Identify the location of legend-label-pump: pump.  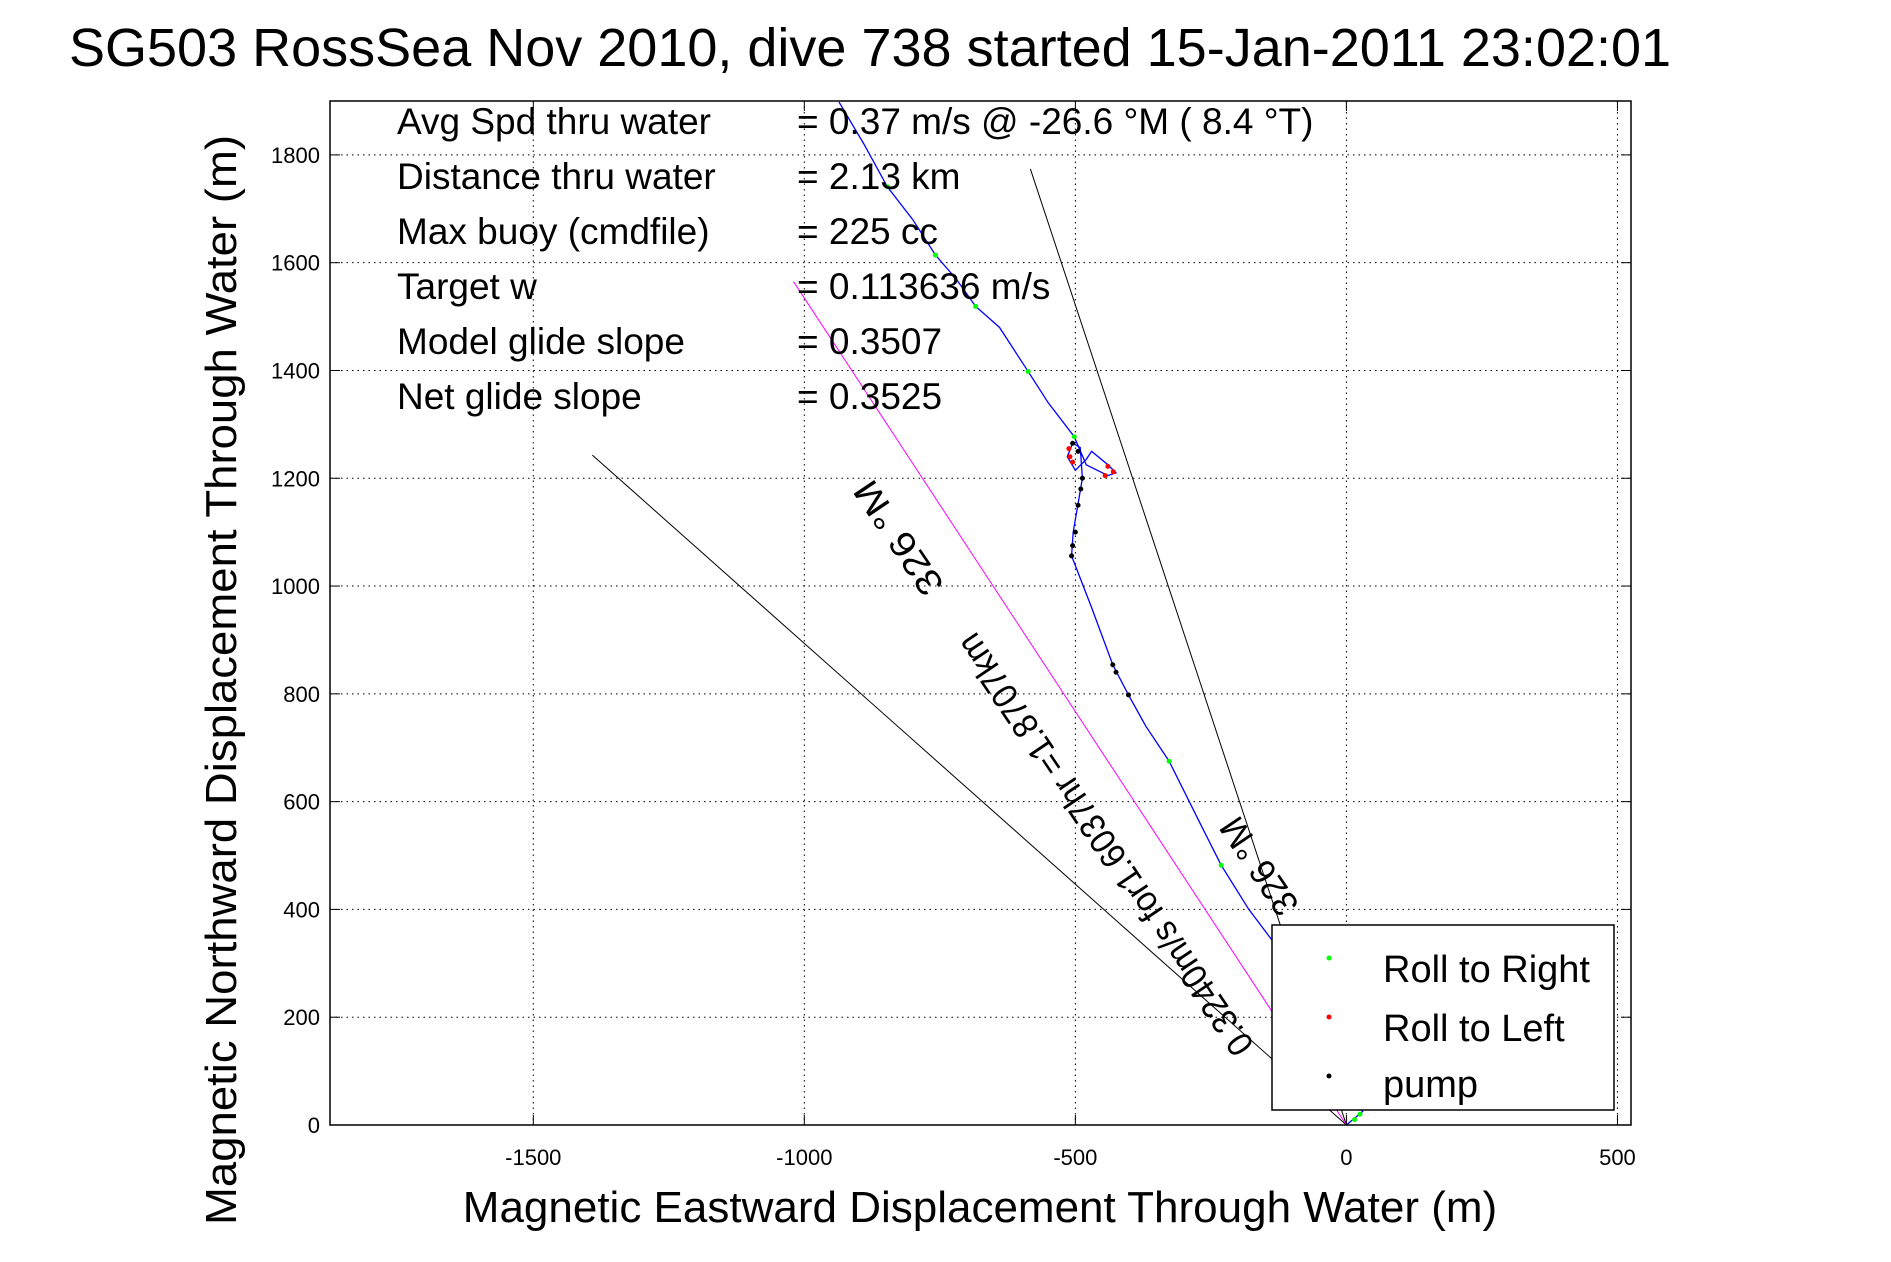
(1430, 1085).